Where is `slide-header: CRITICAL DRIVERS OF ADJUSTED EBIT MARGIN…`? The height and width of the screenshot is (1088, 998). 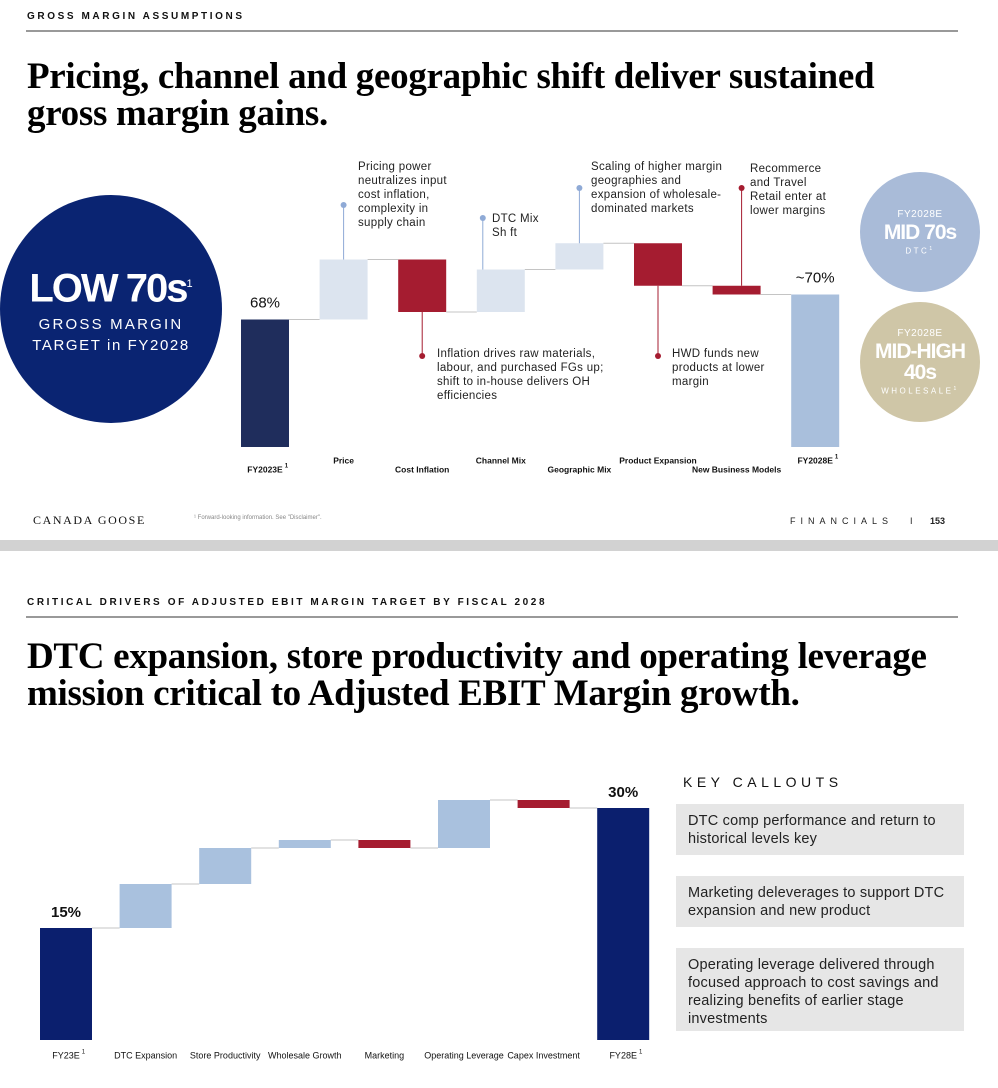 slide-header: CRITICAL DRIVERS OF ADJUSTED EBIT MARGIN… is located at coordinates (287, 602).